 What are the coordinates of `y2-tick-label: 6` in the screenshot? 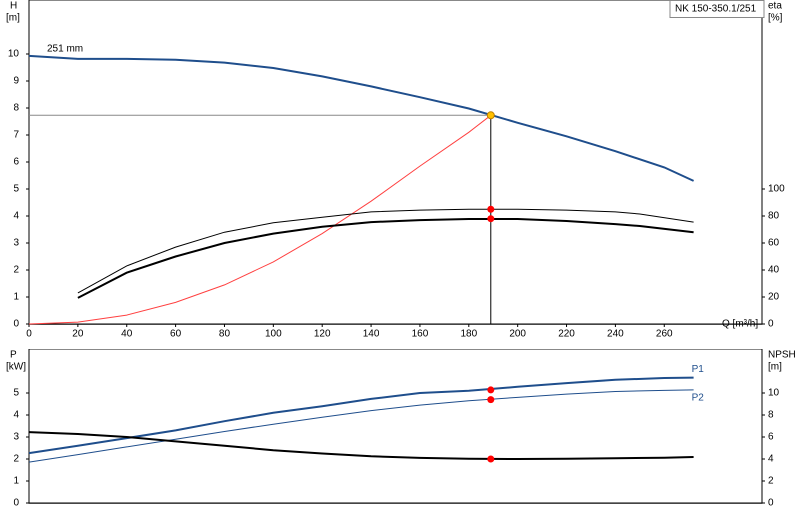 It's located at (771, 437).